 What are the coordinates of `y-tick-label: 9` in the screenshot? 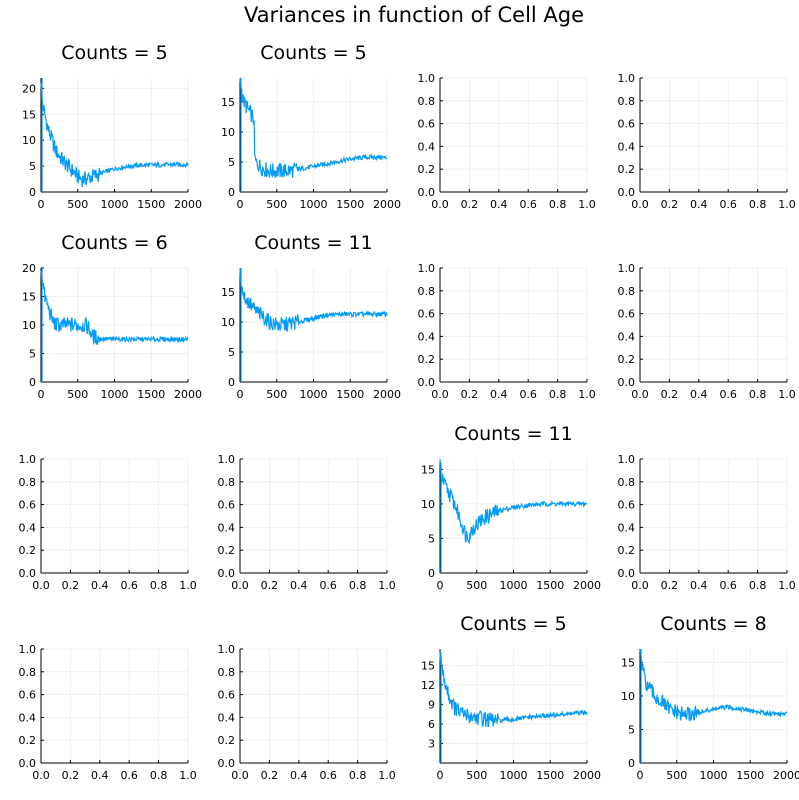 It's located at (431, 704).